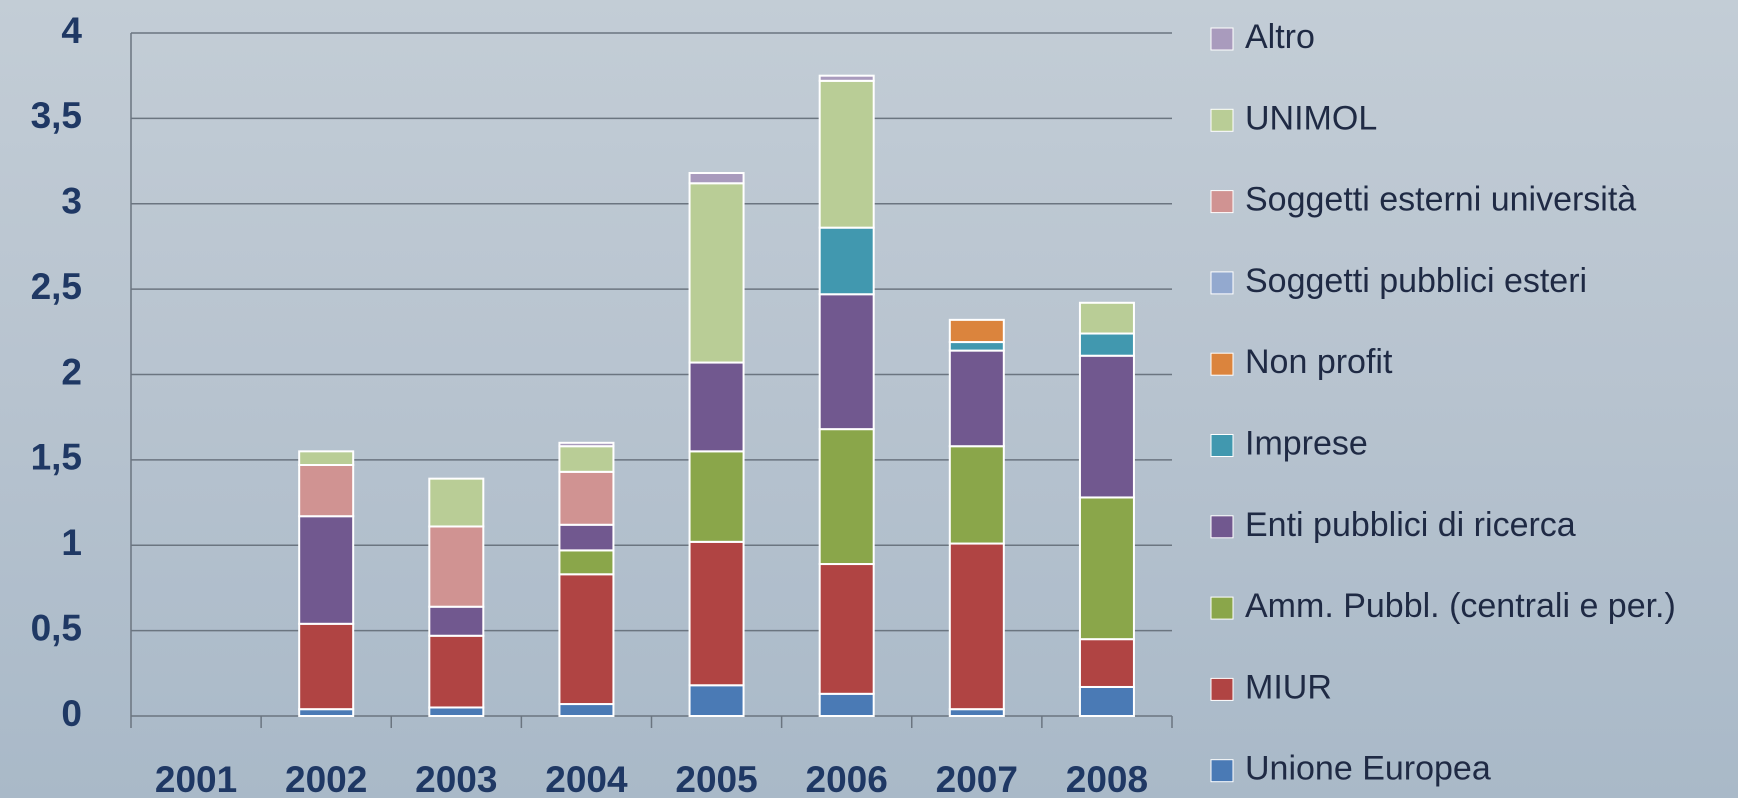 The height and width of the screenshot is (798, 1738). What do you see at coordinates (1440, 200) in the screenshot?
I see `legend-label: Soggetti esterni università` at bounding box center [1440, 200].